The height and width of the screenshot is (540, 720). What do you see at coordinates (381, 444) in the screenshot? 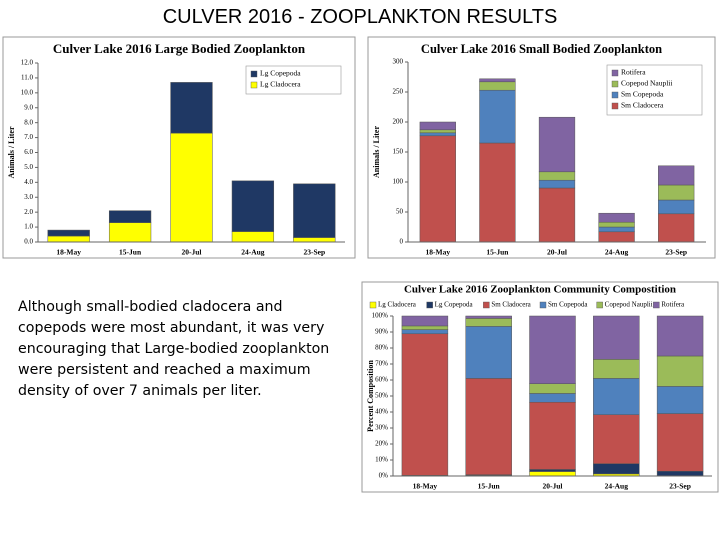
I see `y-tick-label: 20%` at bounding box center [381, 444].